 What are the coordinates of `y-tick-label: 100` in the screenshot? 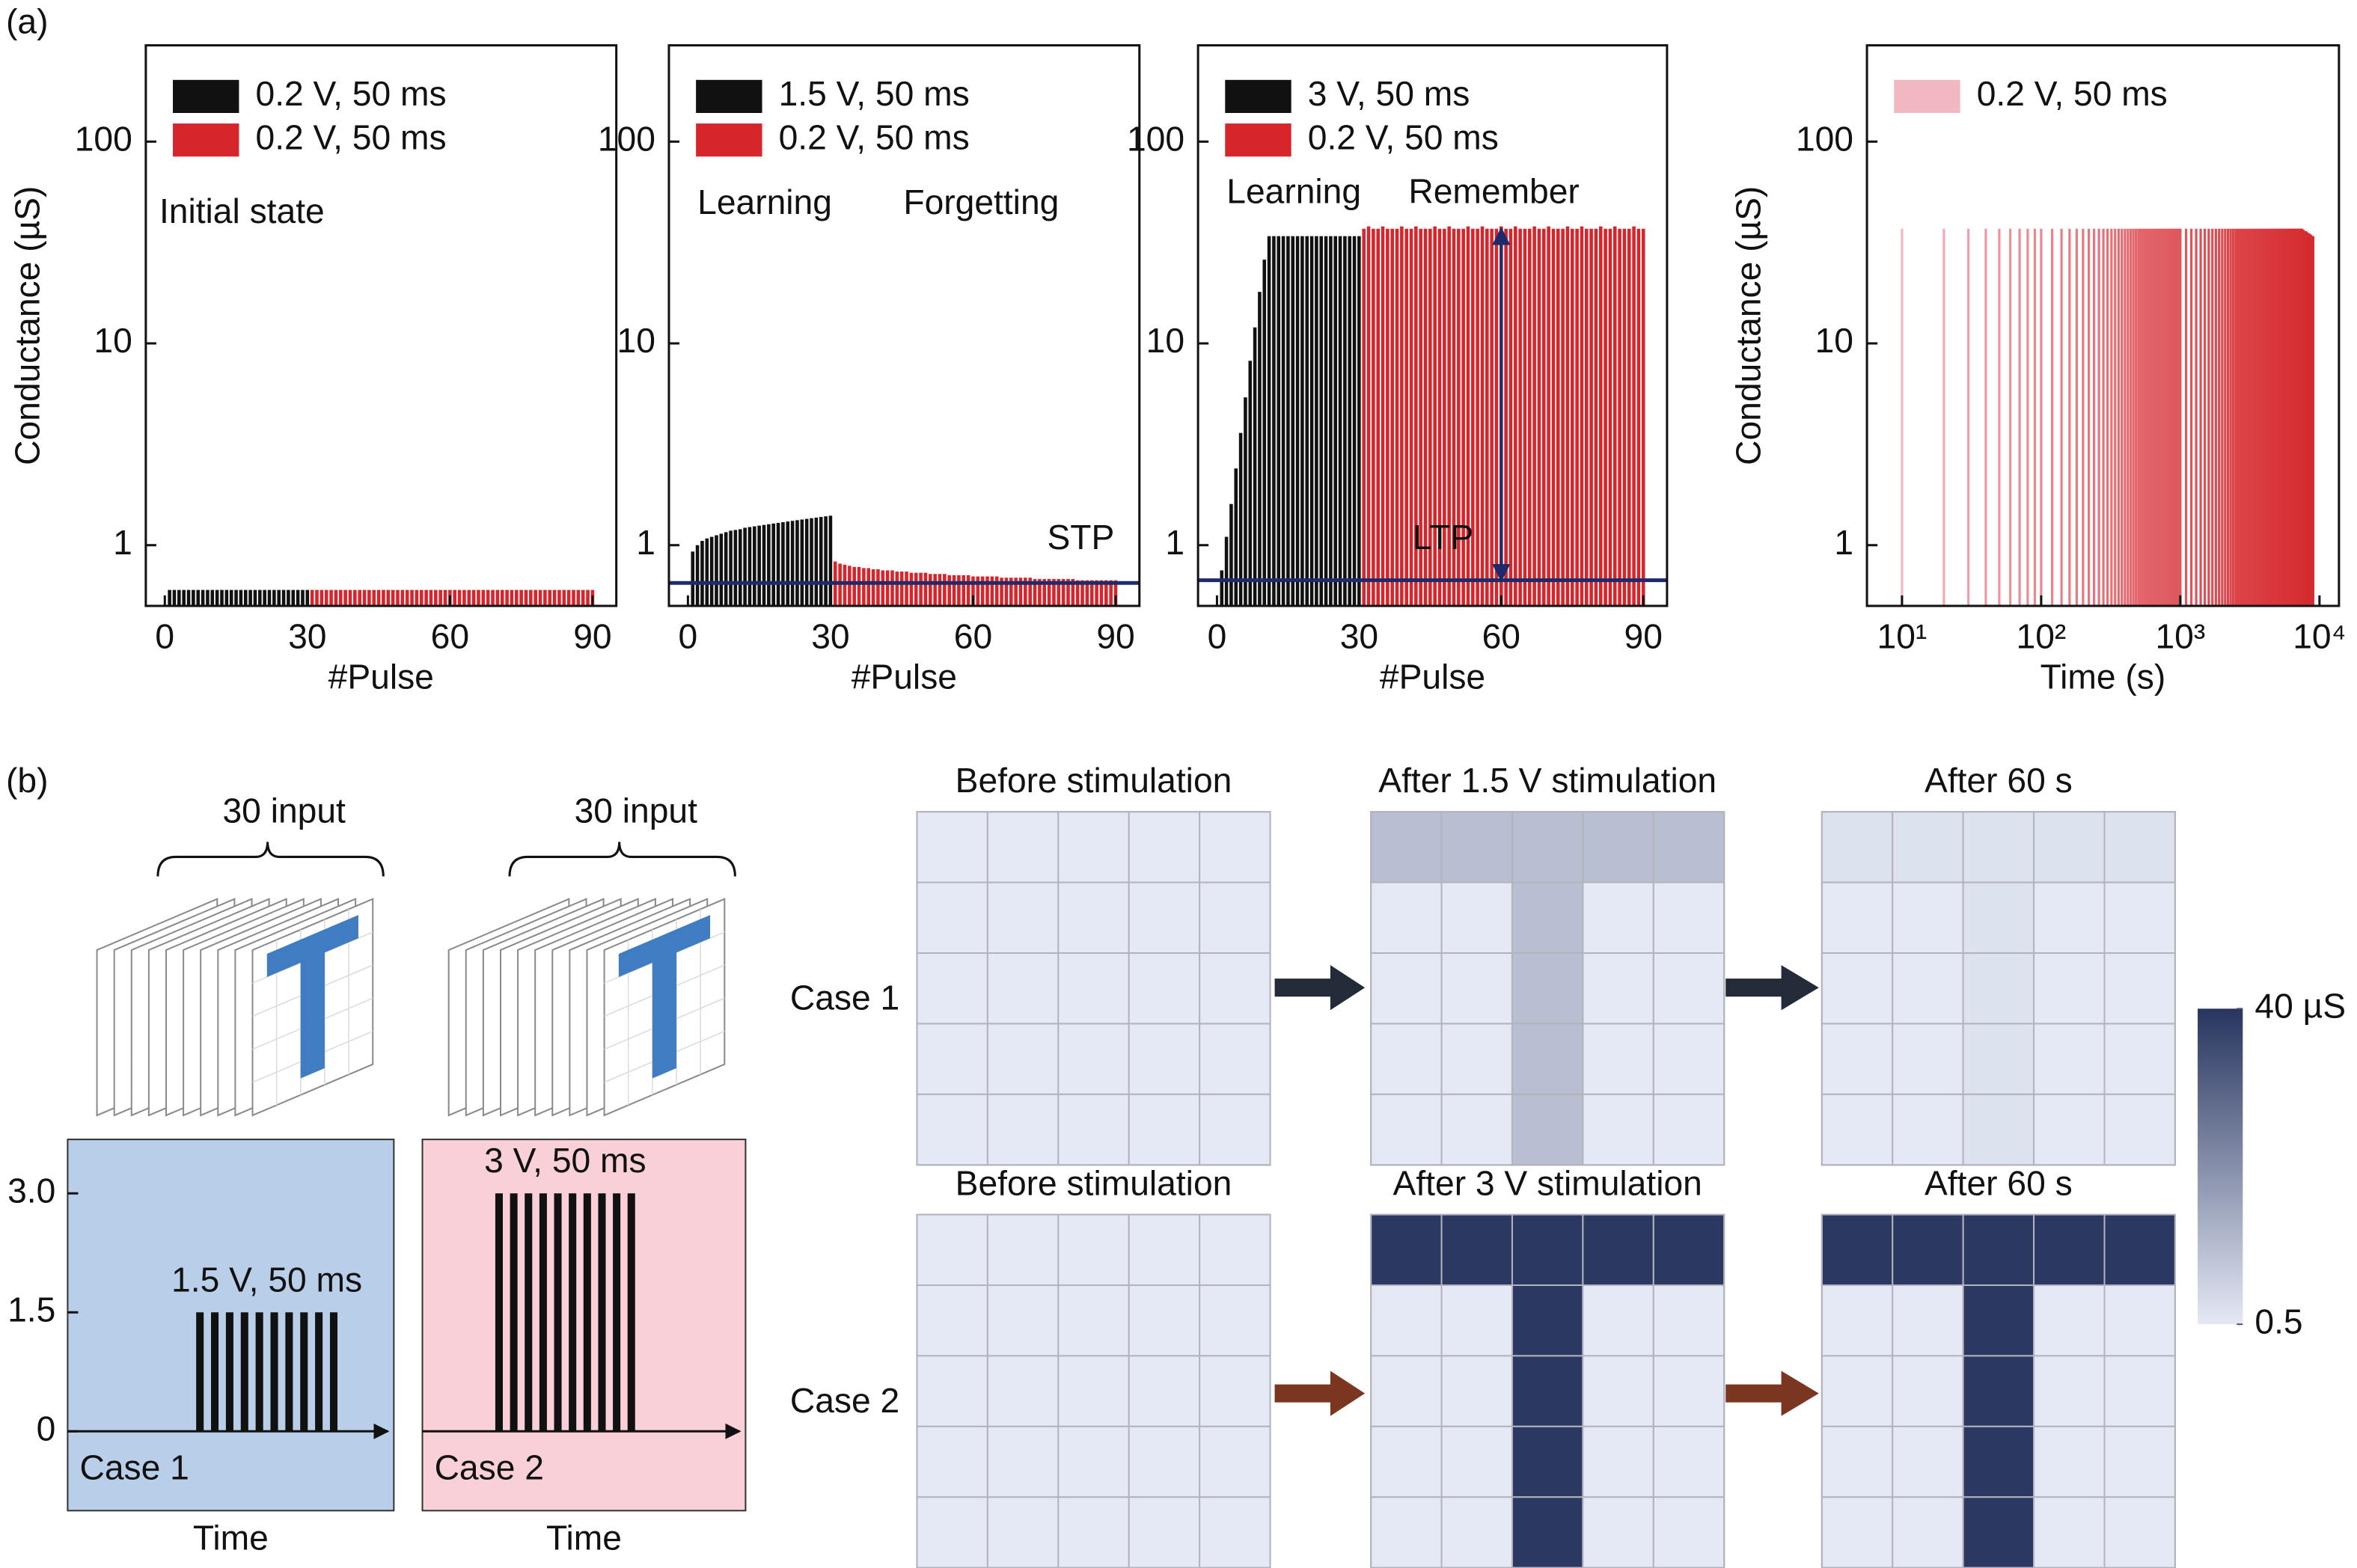 It's located at (626, 139).